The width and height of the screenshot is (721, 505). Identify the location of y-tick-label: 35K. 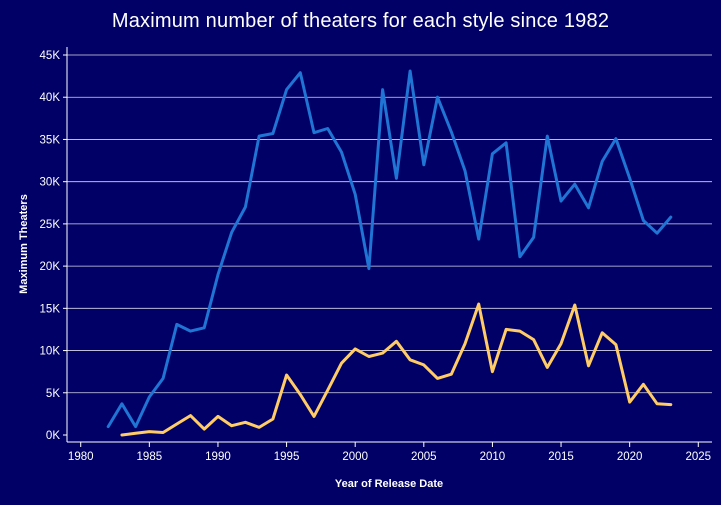
(50, 140).